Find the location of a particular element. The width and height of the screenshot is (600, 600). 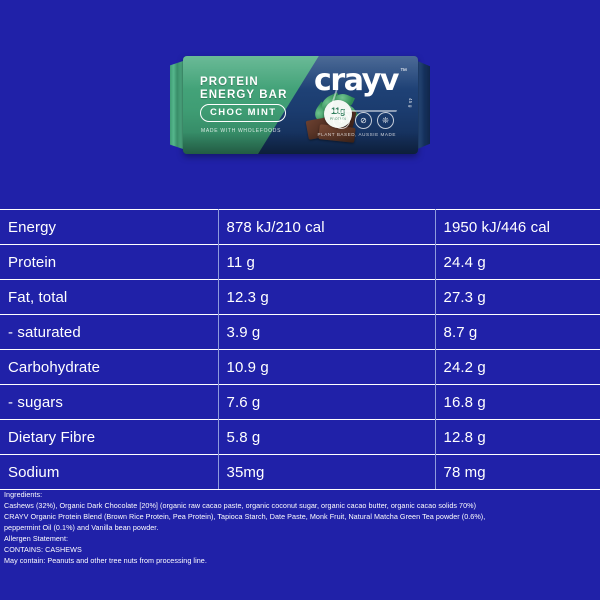

wrapper-crimp-right is located at coordinates (422, 105).